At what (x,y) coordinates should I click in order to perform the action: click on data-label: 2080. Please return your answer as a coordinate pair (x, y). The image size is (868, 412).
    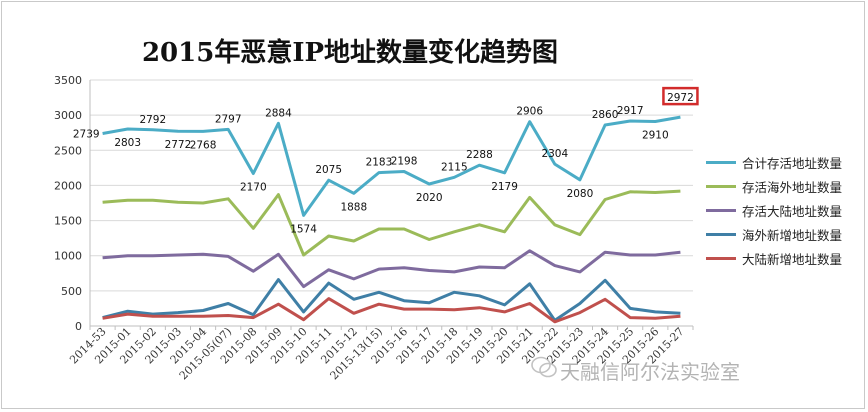
    Looking at the image, I should click on (580, 194).